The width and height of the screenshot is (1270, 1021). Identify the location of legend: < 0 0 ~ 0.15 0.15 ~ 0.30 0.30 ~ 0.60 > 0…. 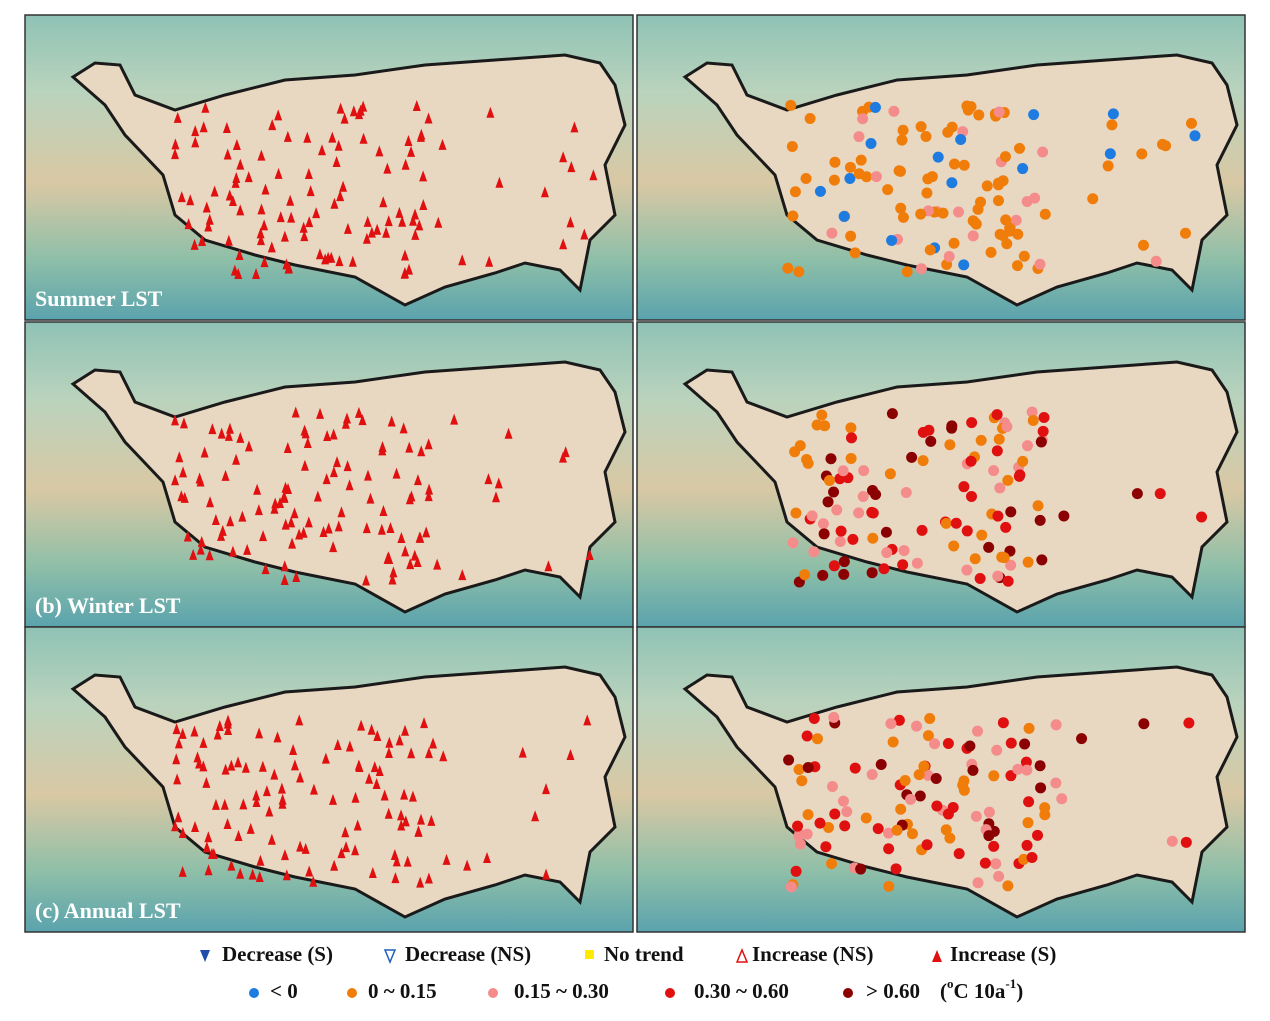
(636, 989).